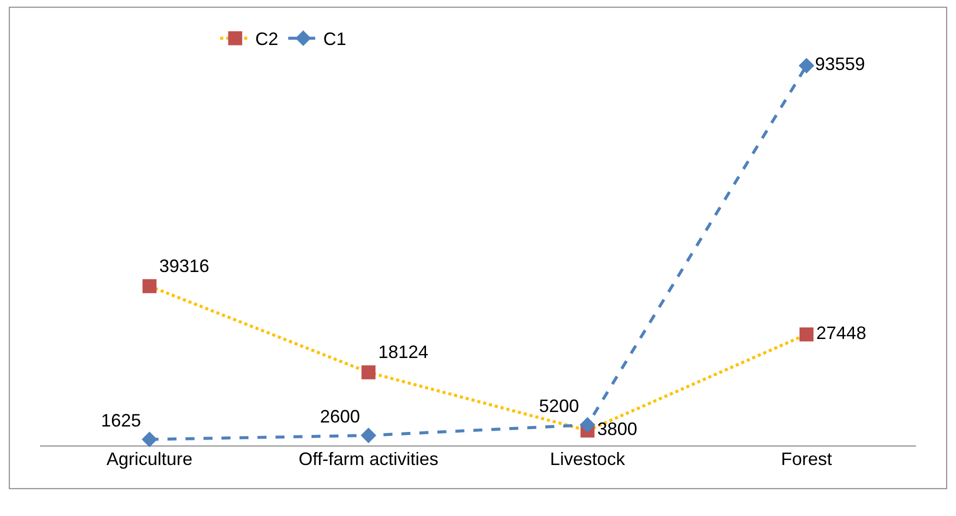 This screenshot has height=516, width=956. I want to click on x-tick-label: Off-farm activities, so click(368, 459).